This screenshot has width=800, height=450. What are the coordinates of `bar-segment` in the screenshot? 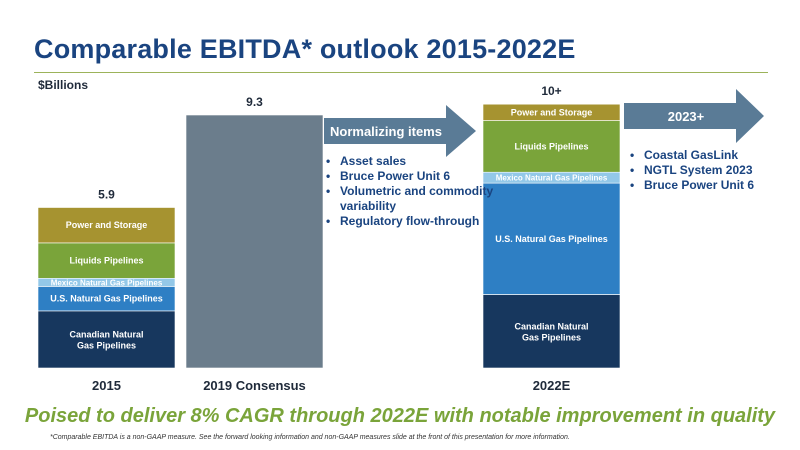 It's located at (254, 241).